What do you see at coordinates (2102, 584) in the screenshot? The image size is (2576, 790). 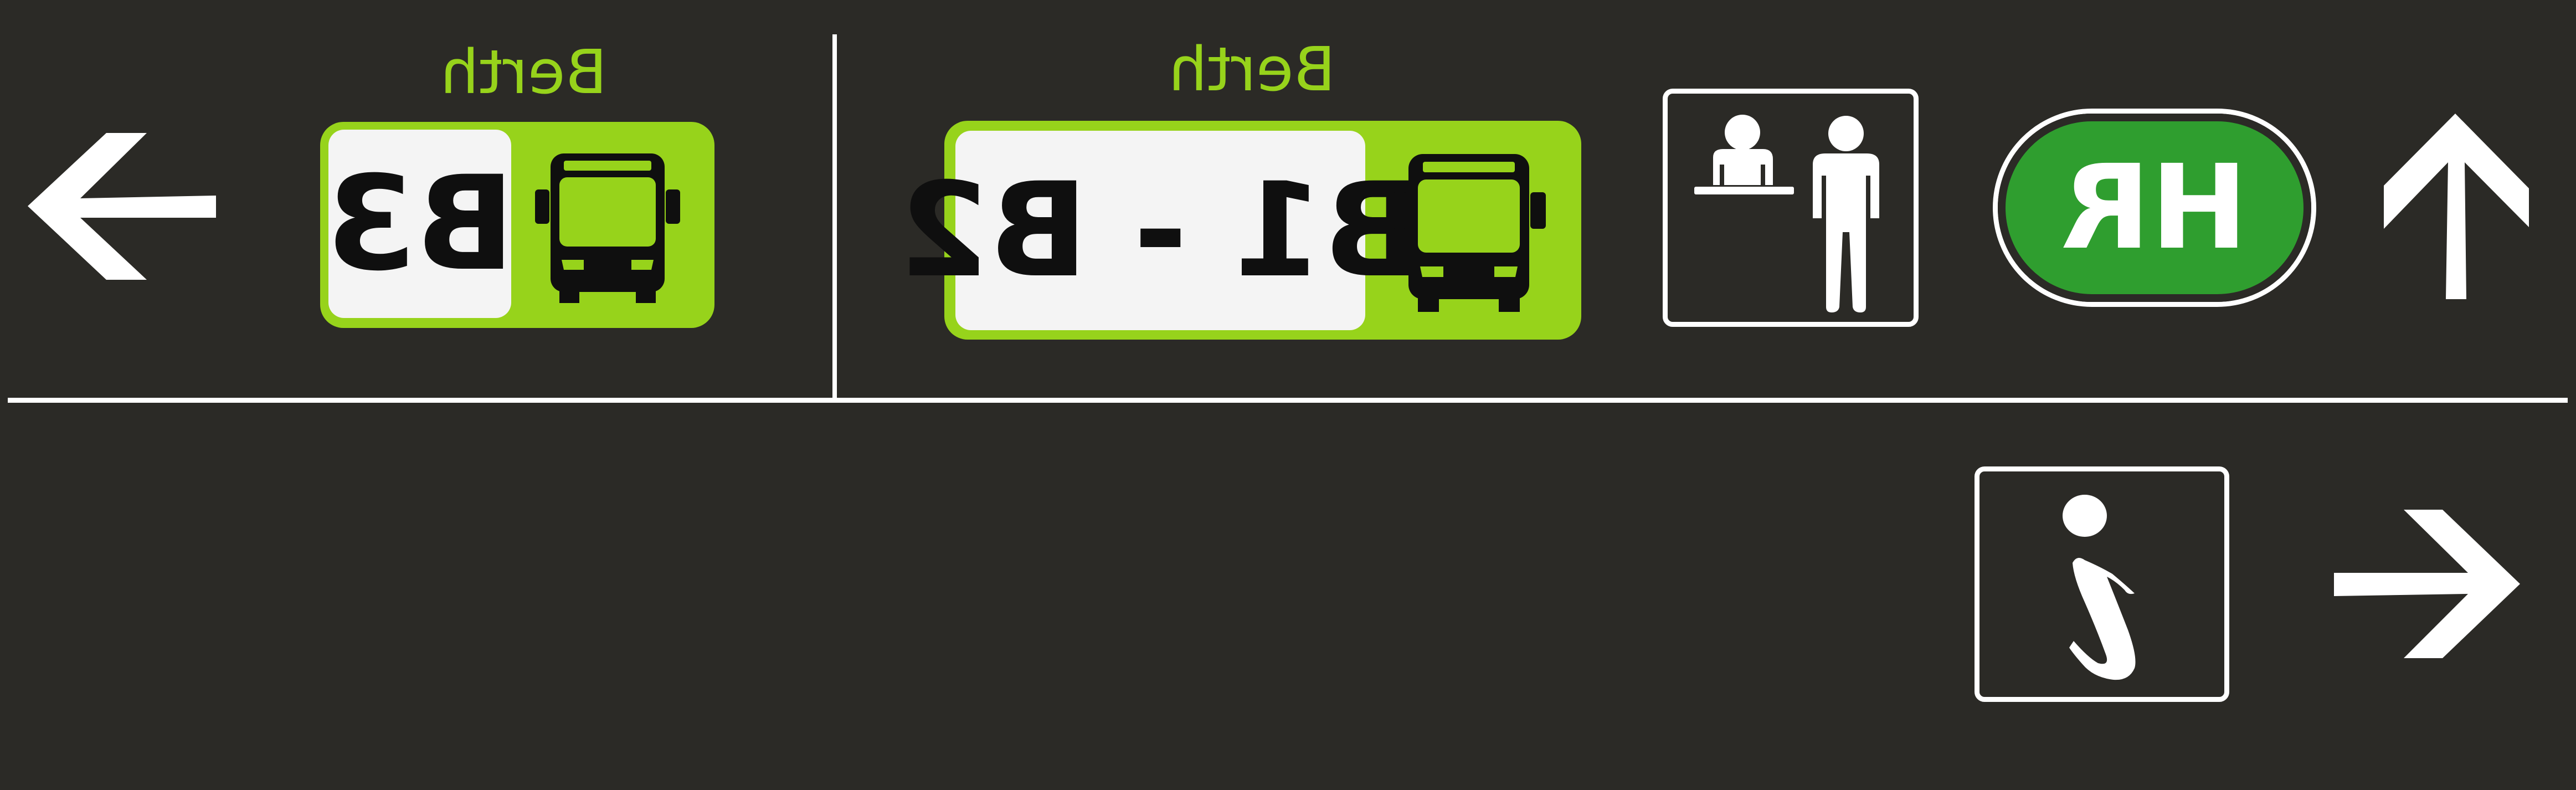 I see `information-icon` at bounding box center [2102, 584].